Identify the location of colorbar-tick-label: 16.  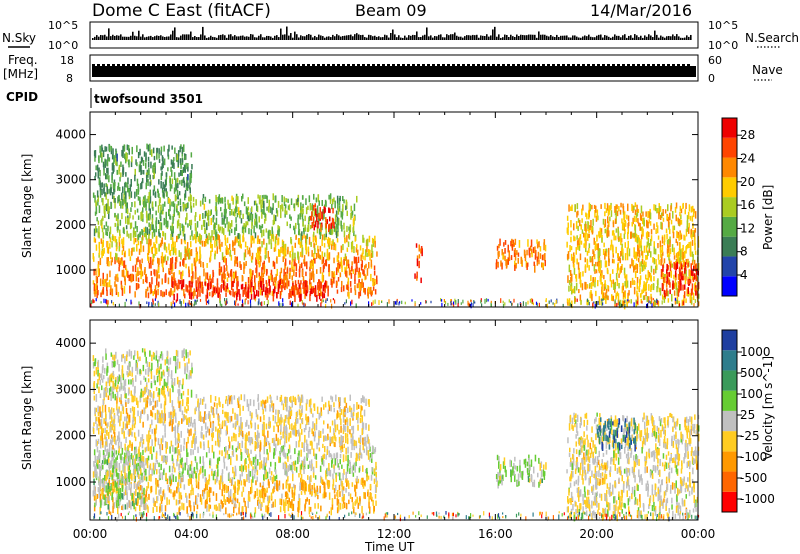
(747, 205).